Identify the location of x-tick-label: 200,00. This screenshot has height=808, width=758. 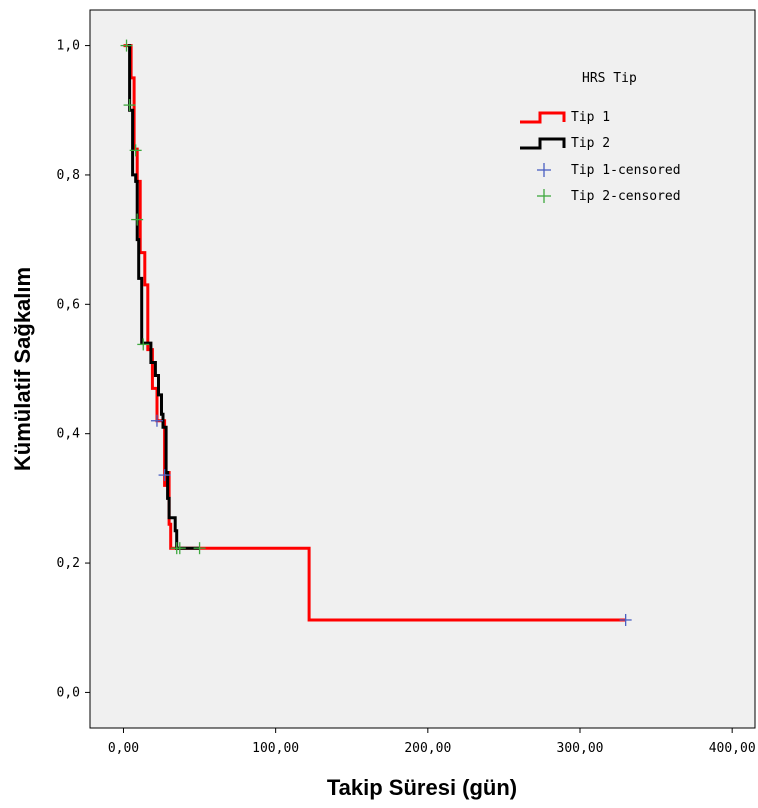
(427, 748).